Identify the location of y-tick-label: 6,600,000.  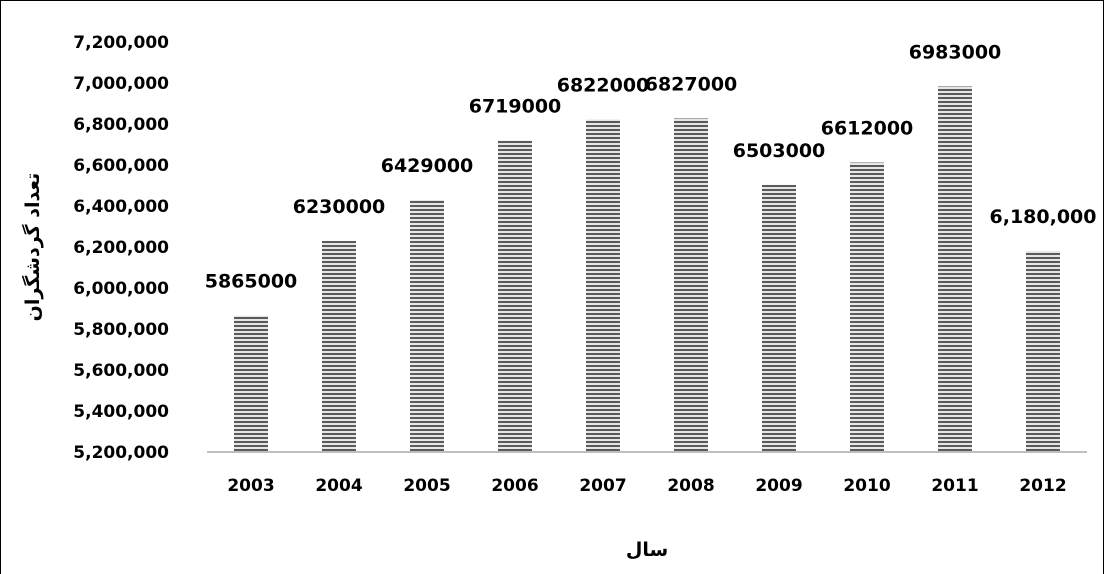
(121, 166).